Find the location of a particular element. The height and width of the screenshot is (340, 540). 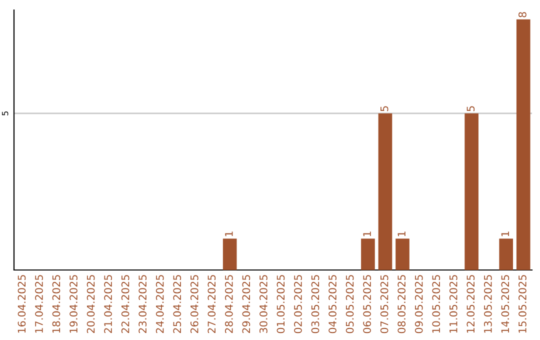

data-label: 8 is located at coordinates (522, 15).